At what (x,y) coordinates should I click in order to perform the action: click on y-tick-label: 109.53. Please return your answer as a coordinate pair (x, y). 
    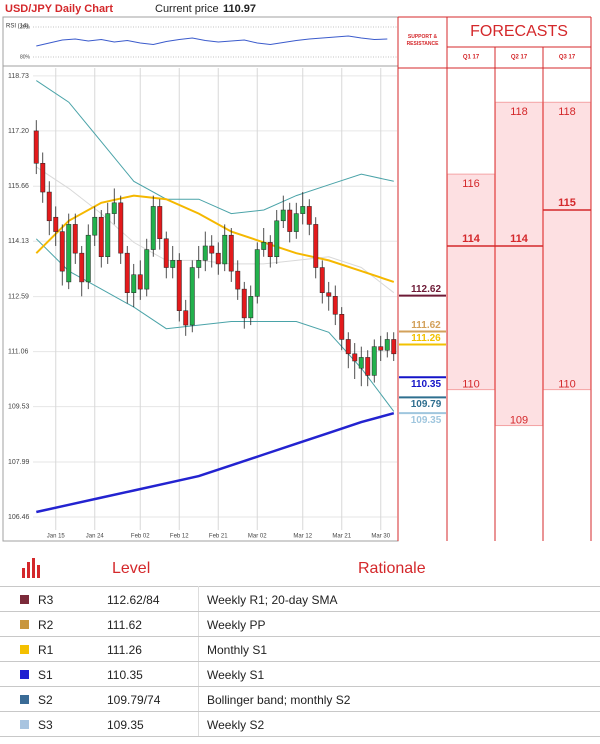
    Looking at the image, I should click on (19, 407).